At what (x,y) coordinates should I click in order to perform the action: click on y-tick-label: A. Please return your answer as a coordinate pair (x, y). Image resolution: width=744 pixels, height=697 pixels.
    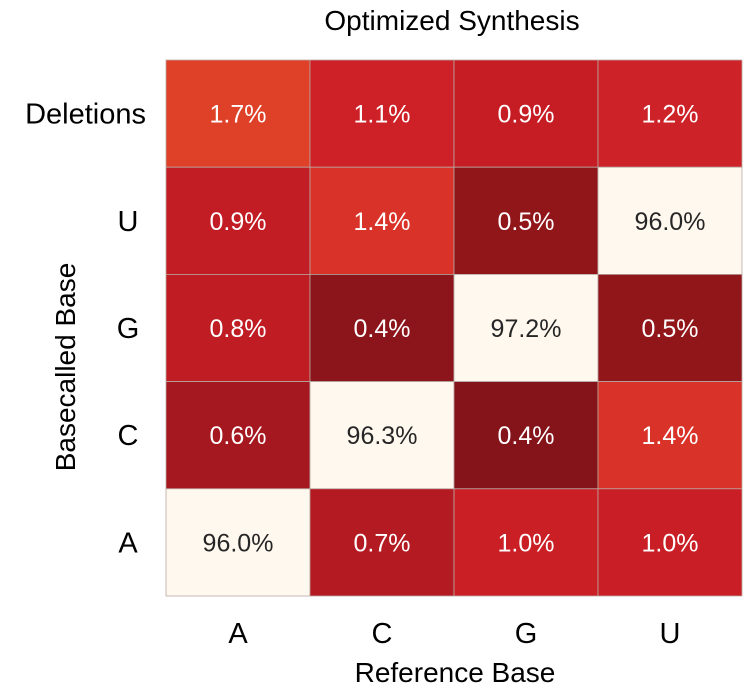
    Looking at the image, I should click on (128, 543).